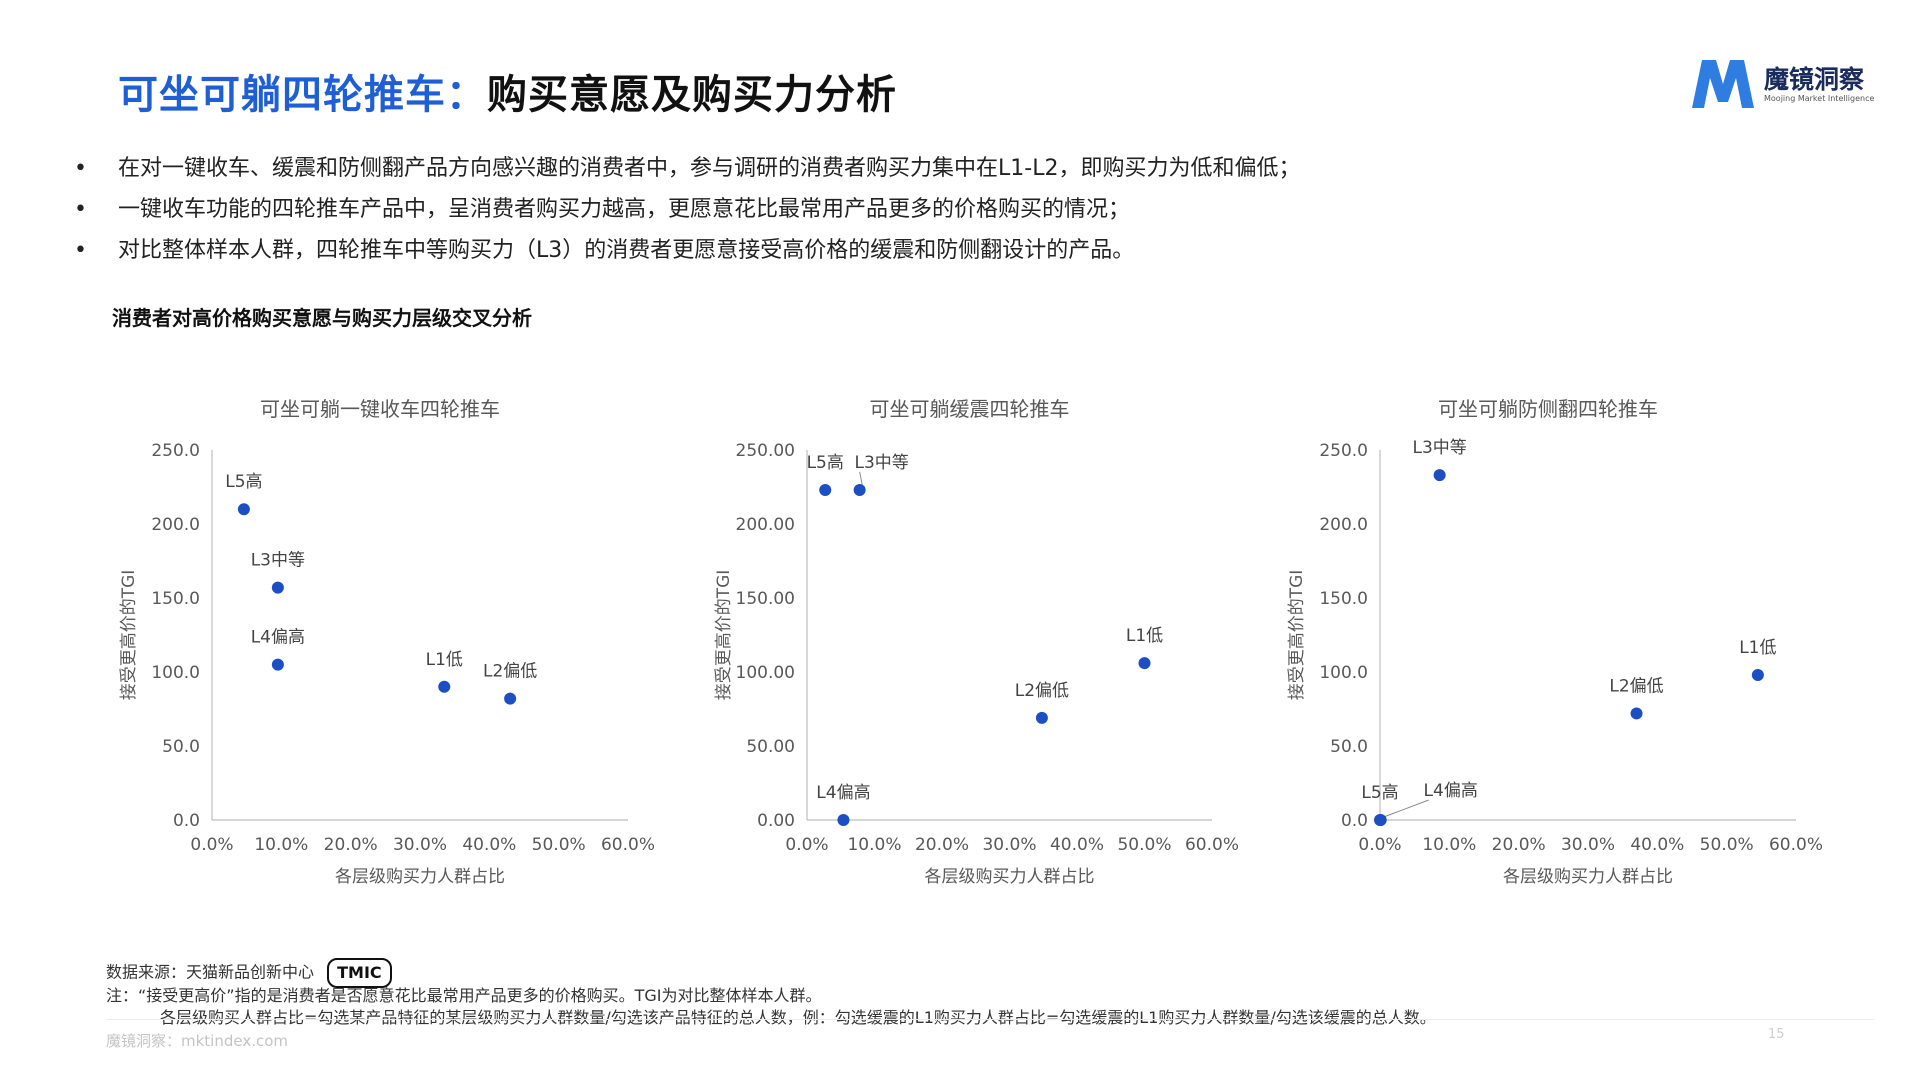 This screenshot has height=1080, width=1920. Describe the element at coordinates (765, 525) in the screenshot. I see `y-tick-label: 200.00` at that location.